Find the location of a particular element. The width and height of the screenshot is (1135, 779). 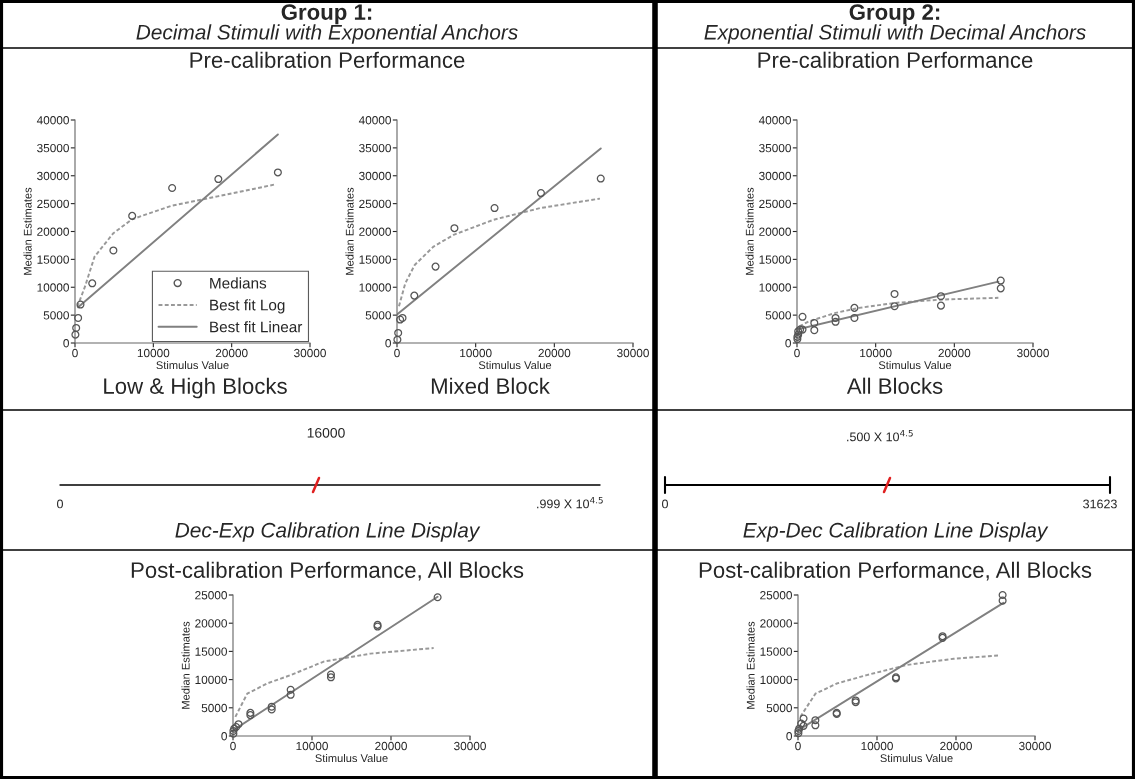

text: Group 1: is located at coordinates (326, 14).